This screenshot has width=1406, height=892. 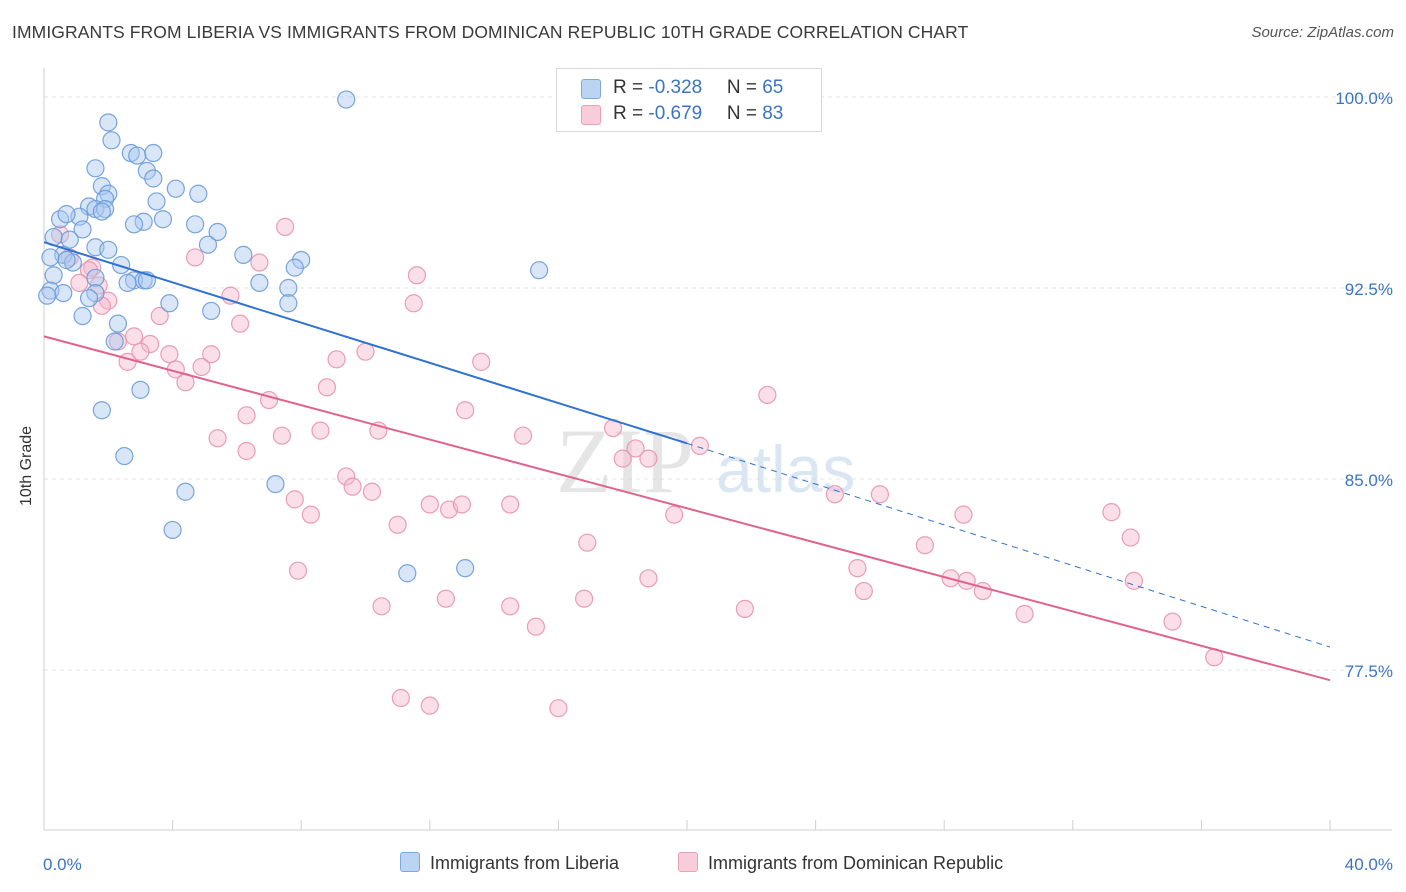 I want to click on liberia-trend-extension, so click(x=1008, y=545).